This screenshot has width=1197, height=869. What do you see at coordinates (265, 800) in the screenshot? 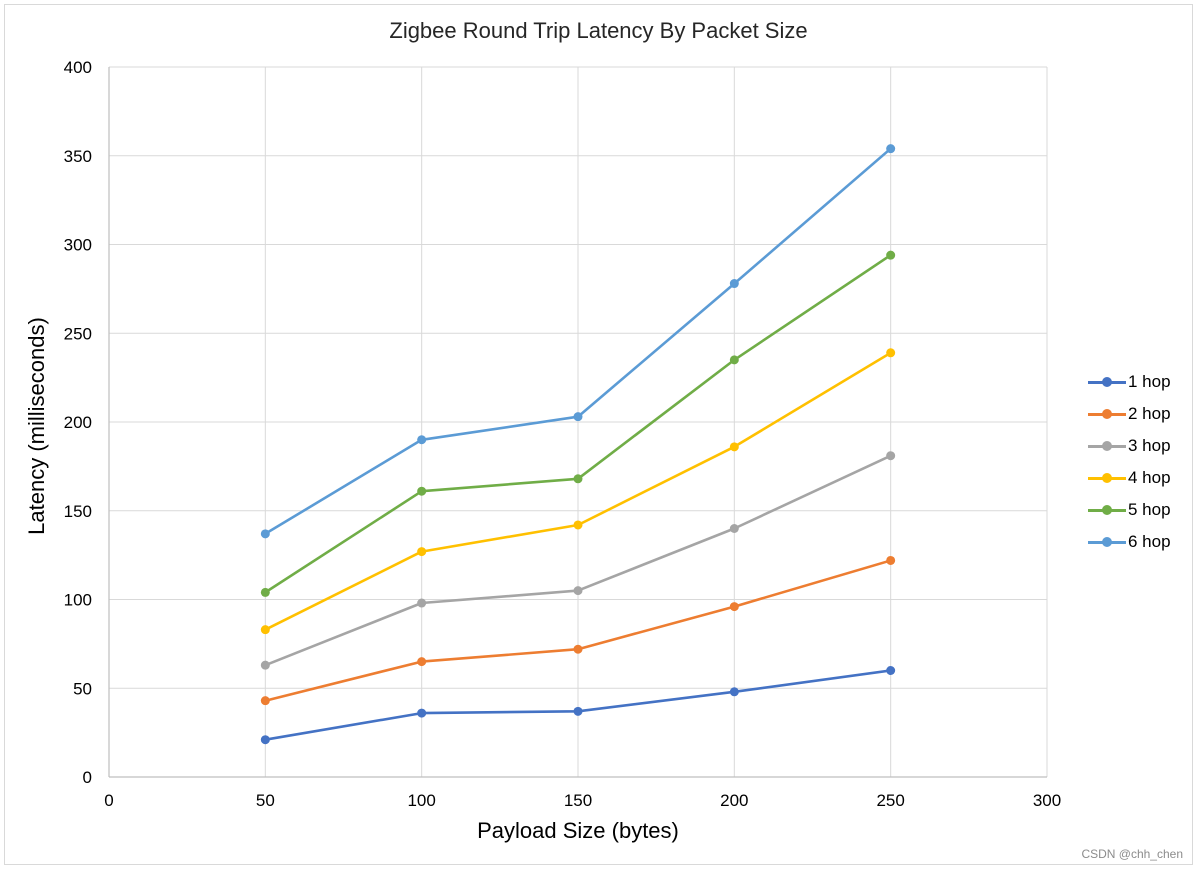
I see `x-tick-label: 50` at bounding box center [265, 800].